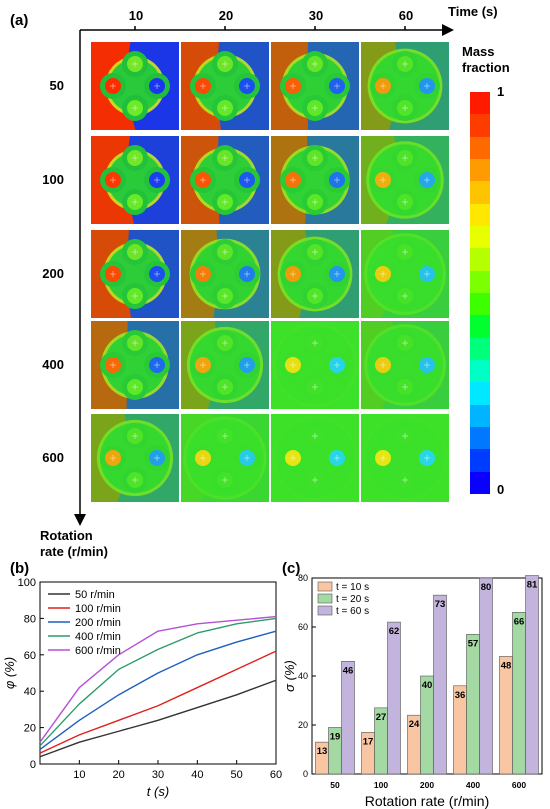  I want to click on bar-value-label: 48, so click(506, 665).